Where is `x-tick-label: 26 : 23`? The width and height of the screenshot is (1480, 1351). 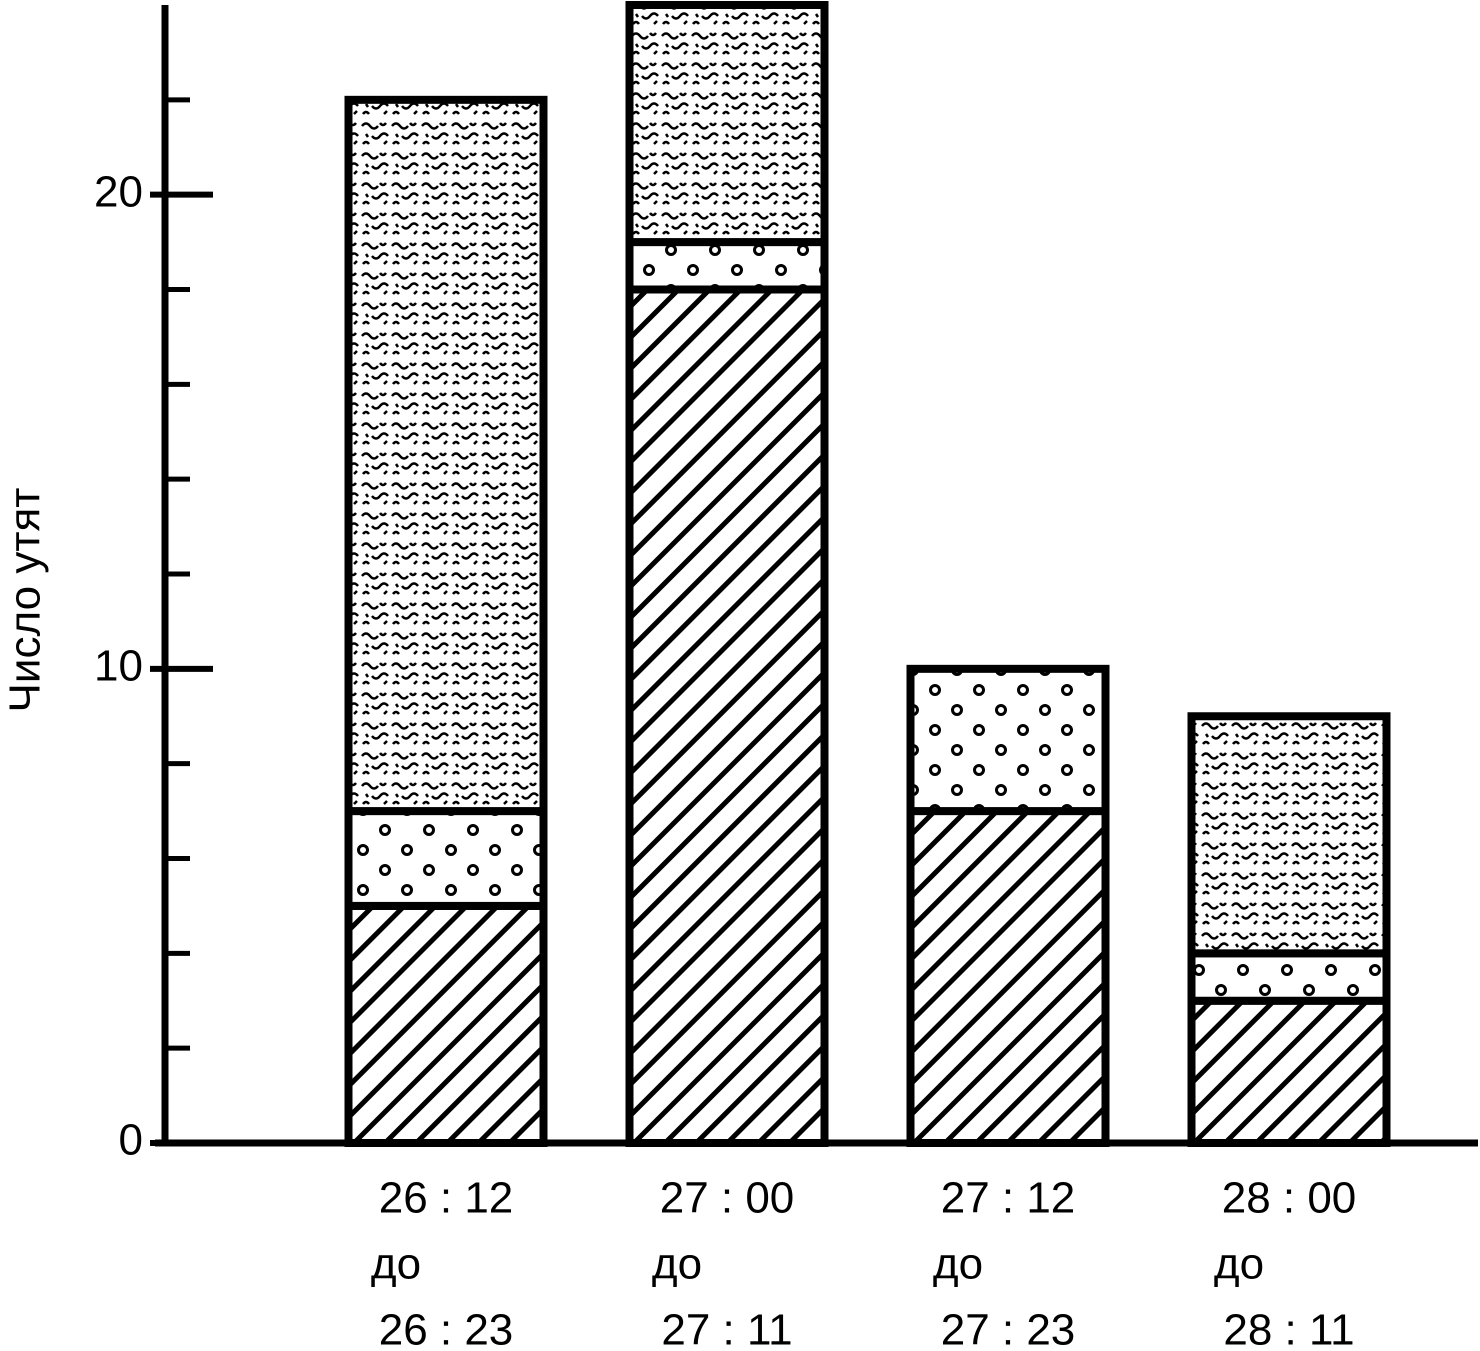 x-tick-label: 26 : 23 is located at coordinates (446, 1326).